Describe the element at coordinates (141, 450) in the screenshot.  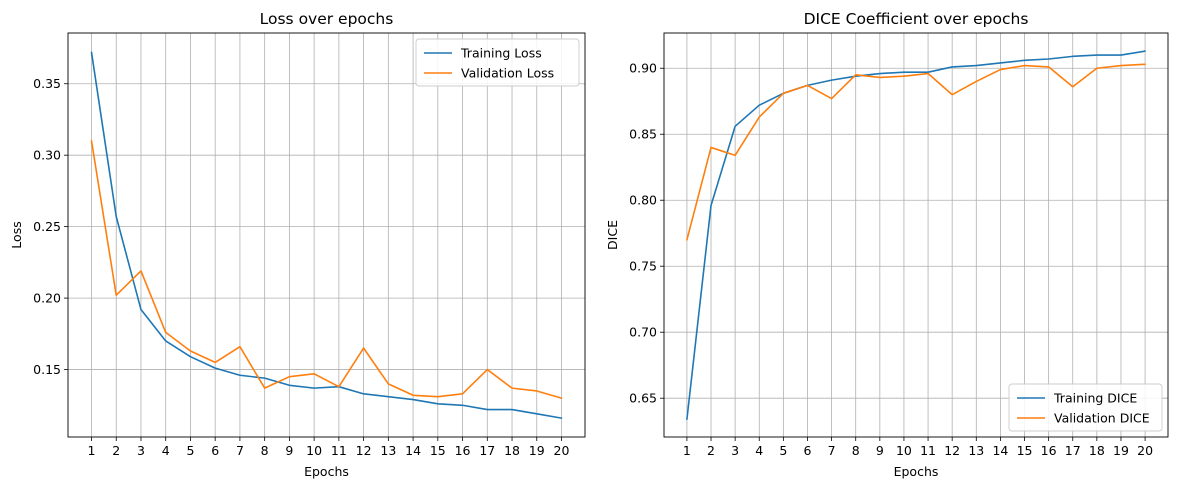
I see `loss-x-tick-label: 3` at that location.